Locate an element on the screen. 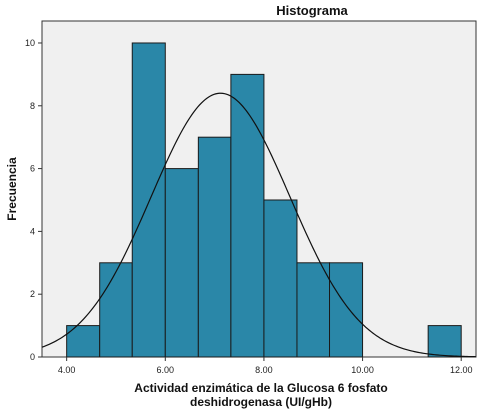  x-tick-label-4: 12.00 is located at coordinates (461, 370).